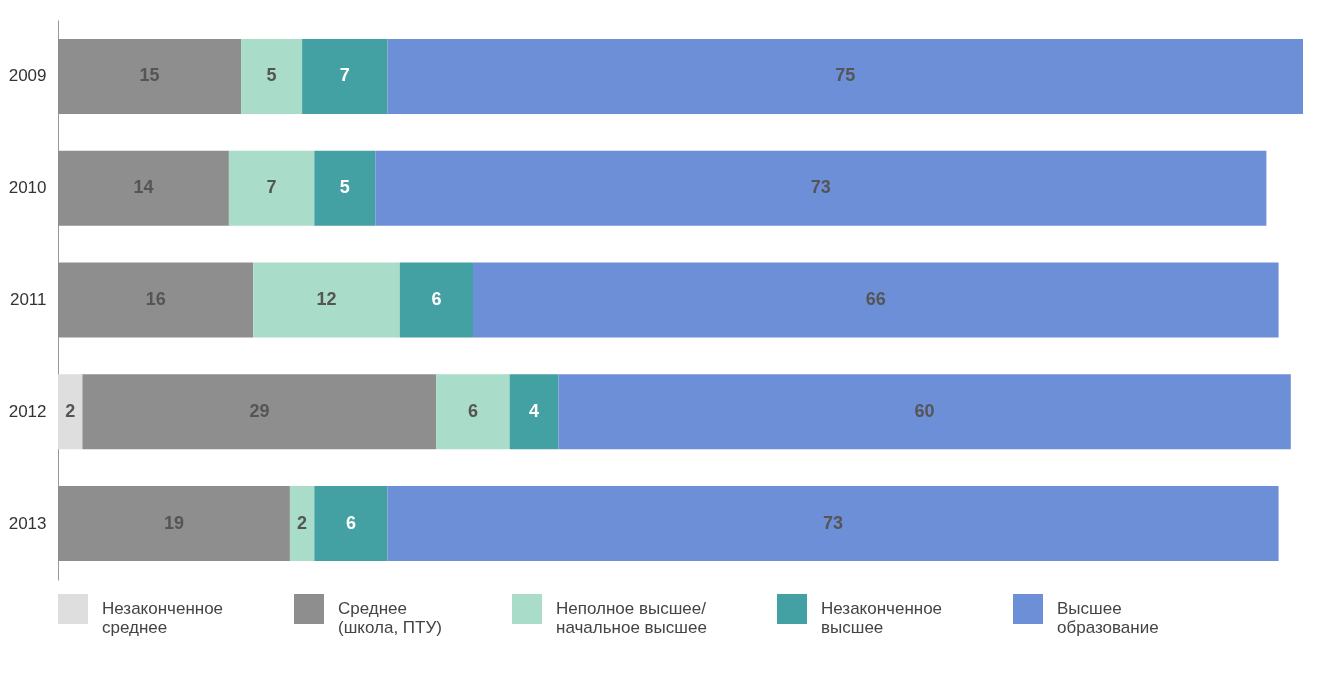 The image size is (1338, 693). I want to click on data-label: 19, so click(173, 522).